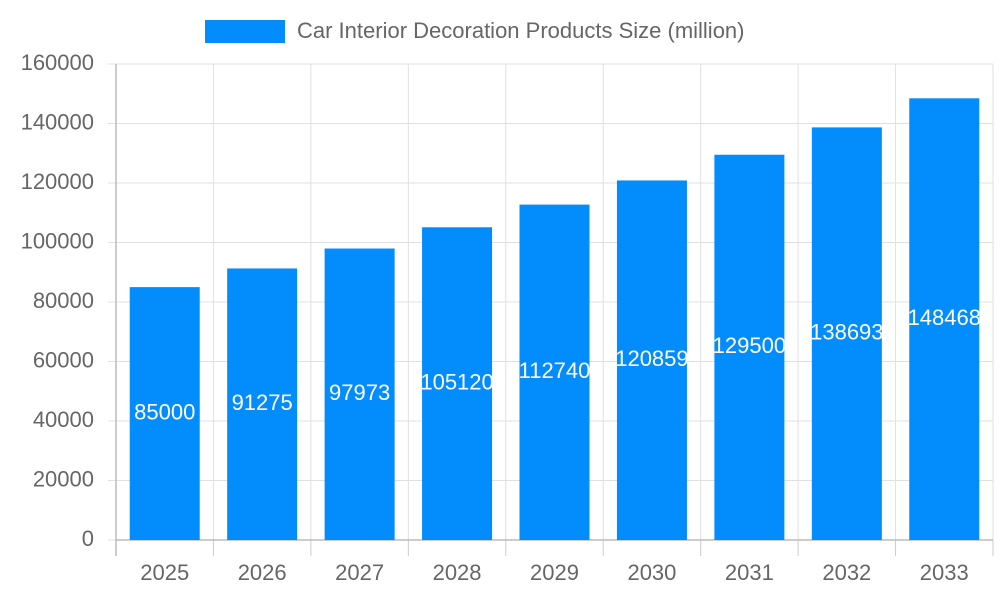  Describe the element at coordinates (63, 478) in the screenshot. I see `y-tick-label: 20000` at that location.